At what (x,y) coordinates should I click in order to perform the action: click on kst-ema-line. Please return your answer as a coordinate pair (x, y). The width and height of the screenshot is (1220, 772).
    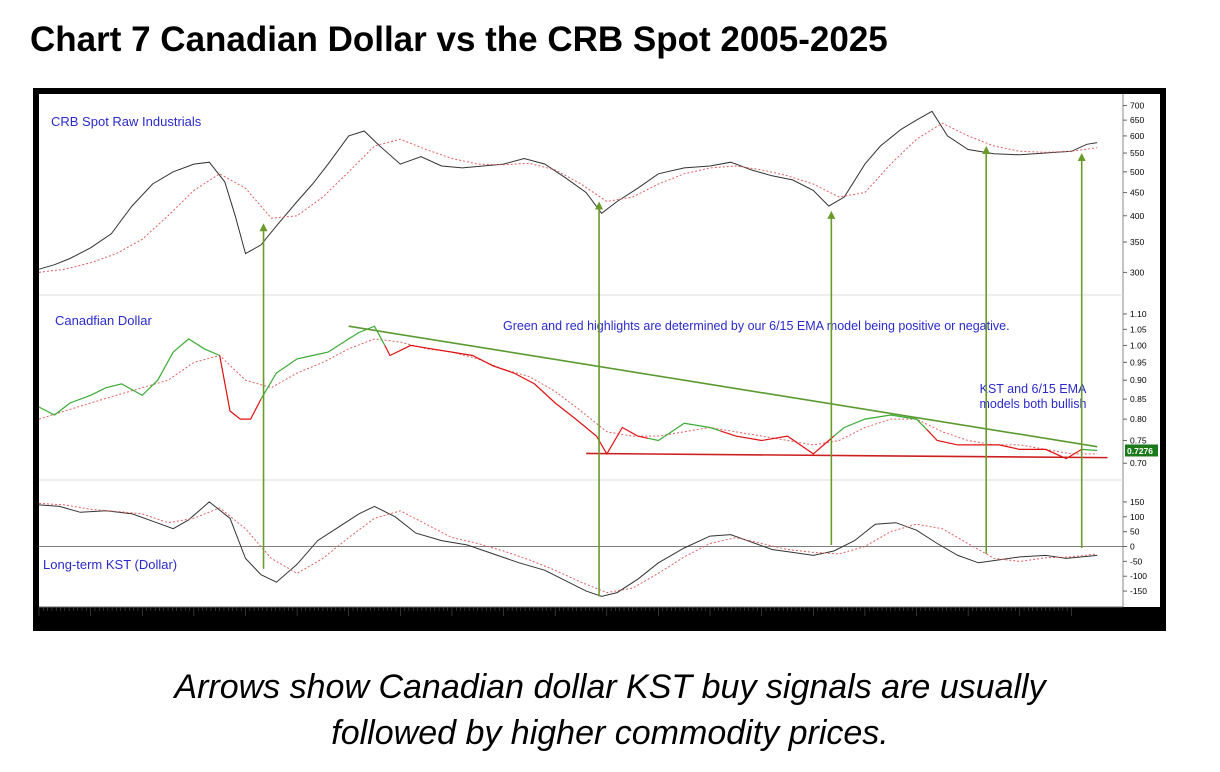
    Looking at the image, I should click on (568, 548).